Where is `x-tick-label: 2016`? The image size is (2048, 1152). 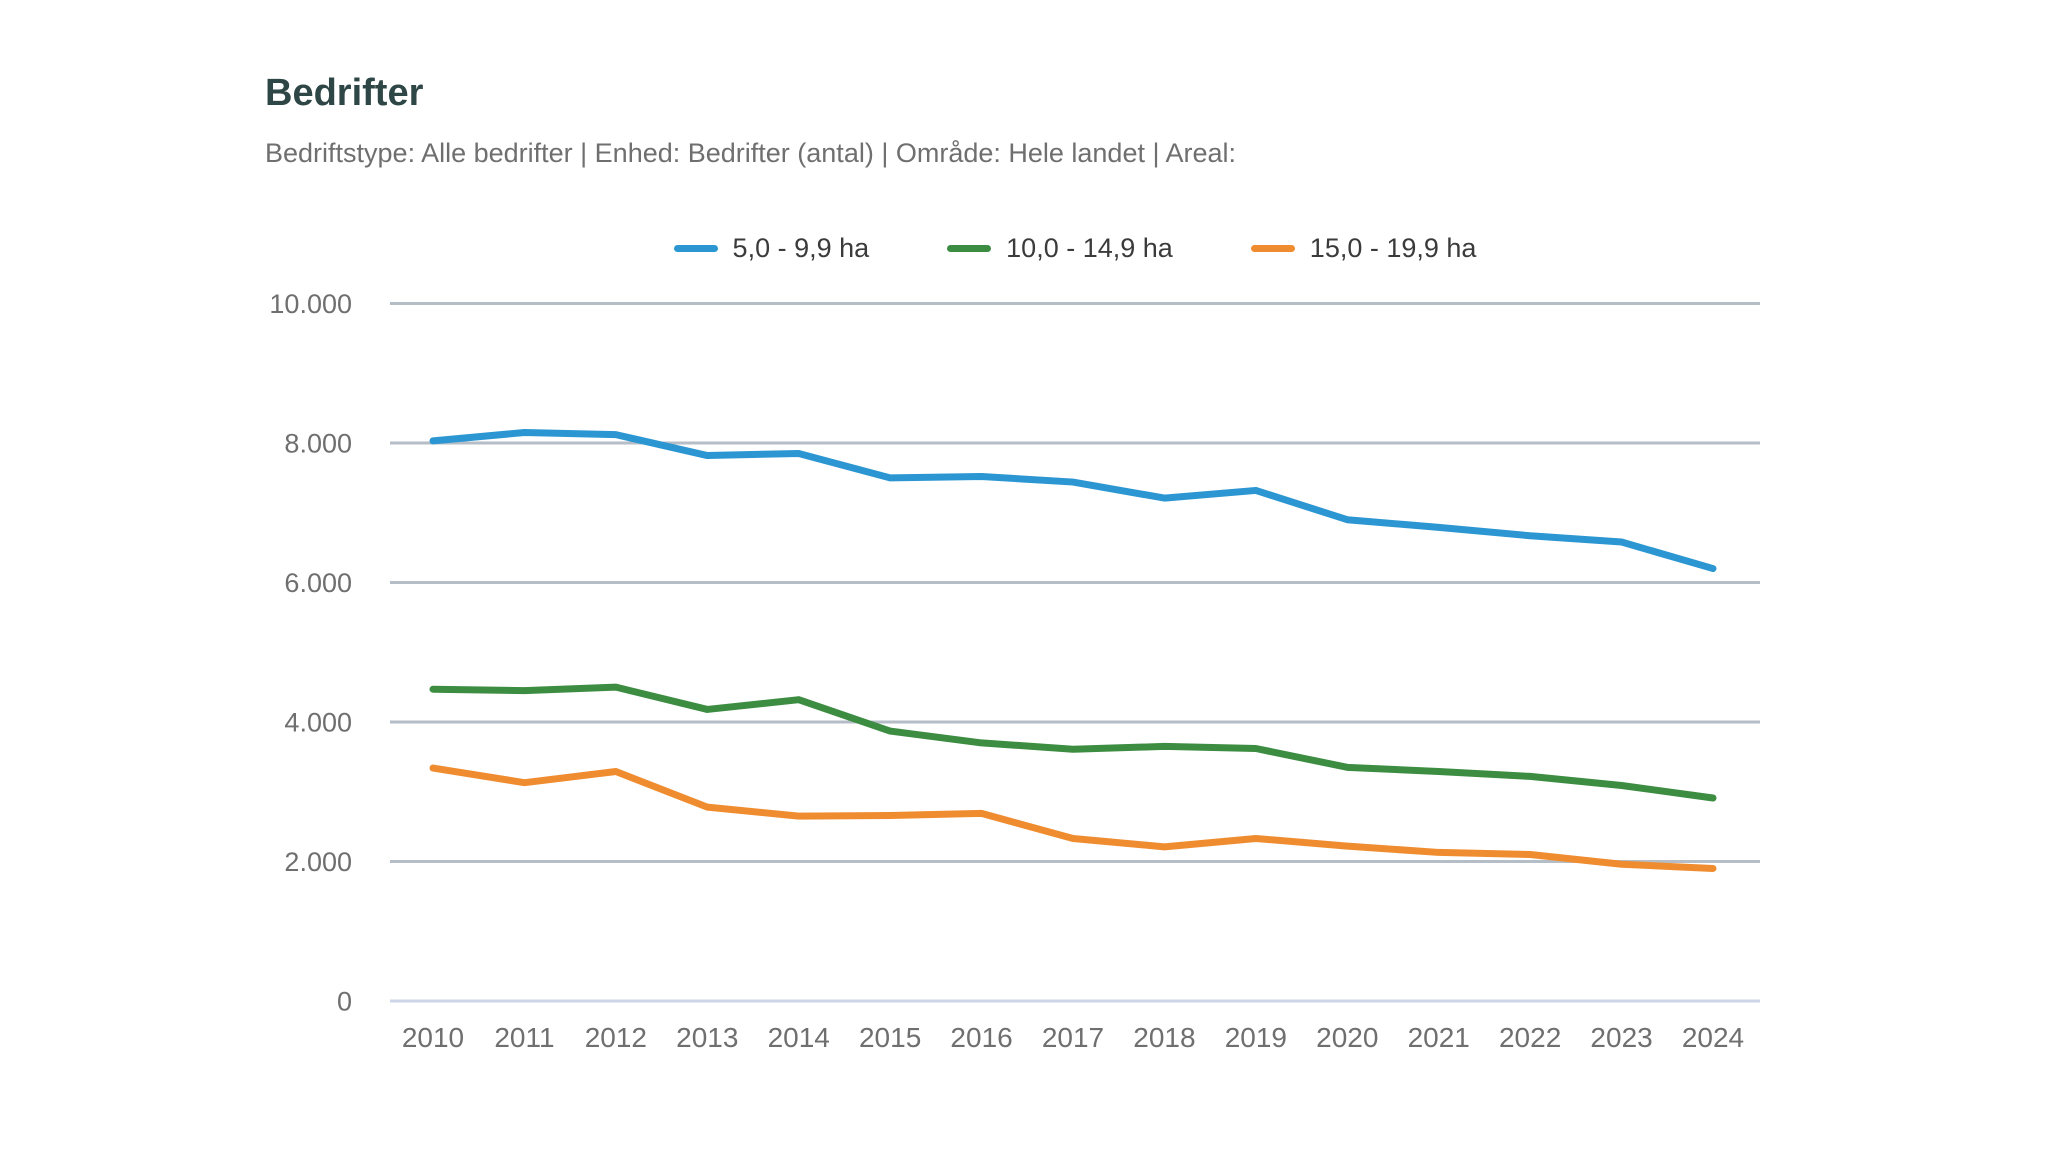
x-tick-label: 2016 is located at coordinates (981, 1037).